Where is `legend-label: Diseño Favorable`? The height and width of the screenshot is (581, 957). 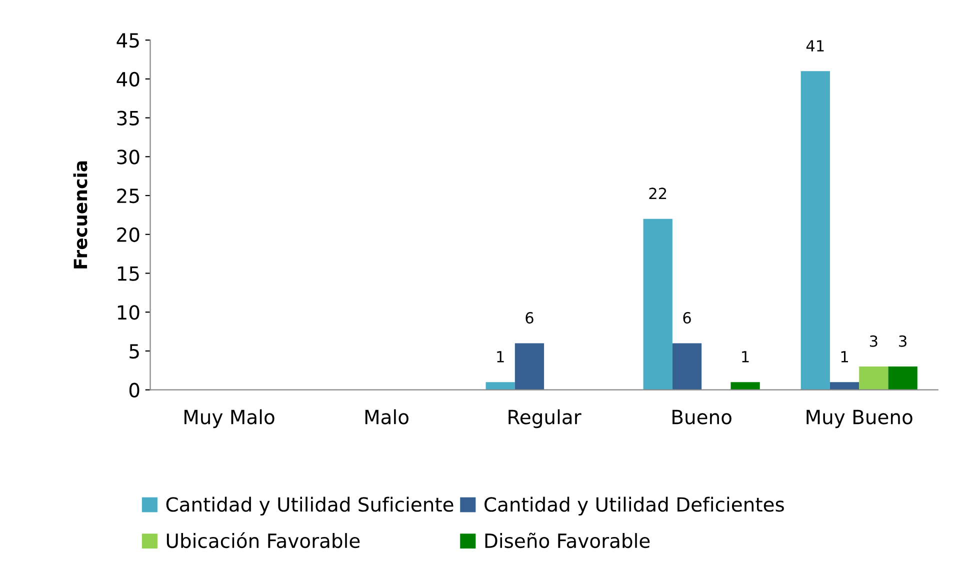
legend-label: Diseño Favorable is located at coordinates (567, 540).